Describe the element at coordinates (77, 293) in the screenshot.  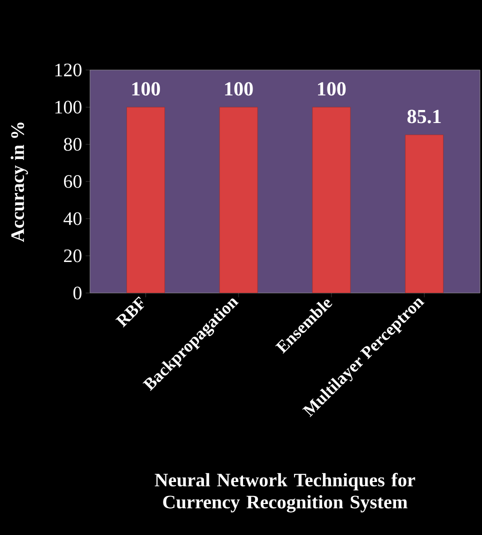
I see `y-tick-label: 0` at that location.